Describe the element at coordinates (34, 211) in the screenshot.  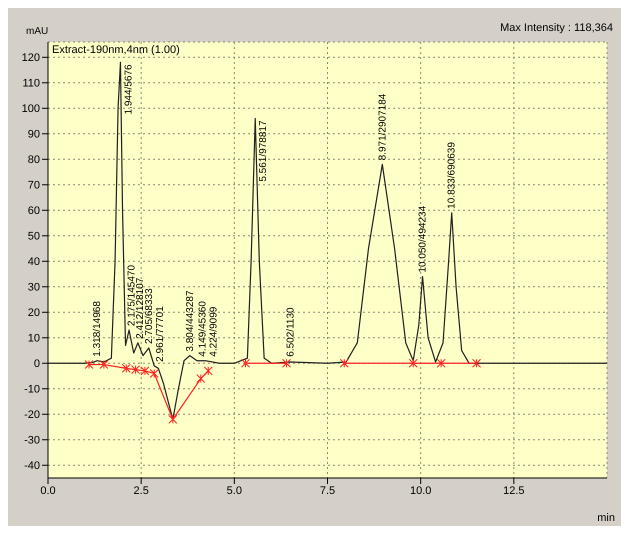
I see `y-tick-label: 60` at that location.